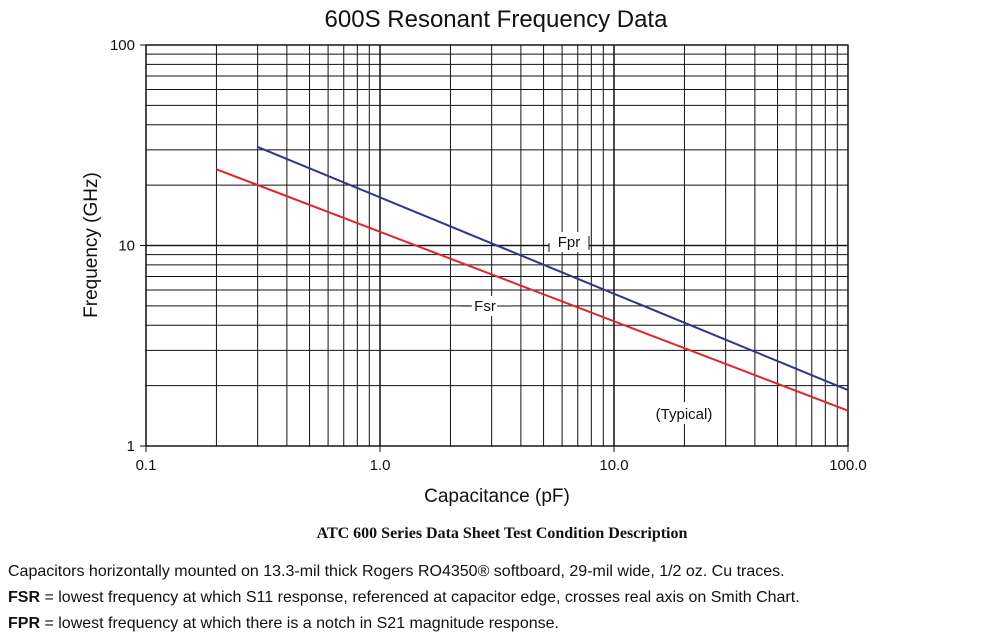 This screenshot has width=1004, height=637. Describe the element at coordinates (146, 465) in the screenshot. I see `x-tick-label: 0.1` at that location.